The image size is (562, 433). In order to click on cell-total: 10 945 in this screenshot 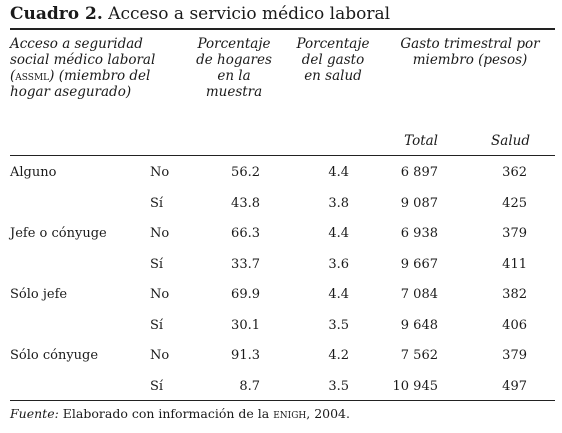, I will do `click(415, 386)`.